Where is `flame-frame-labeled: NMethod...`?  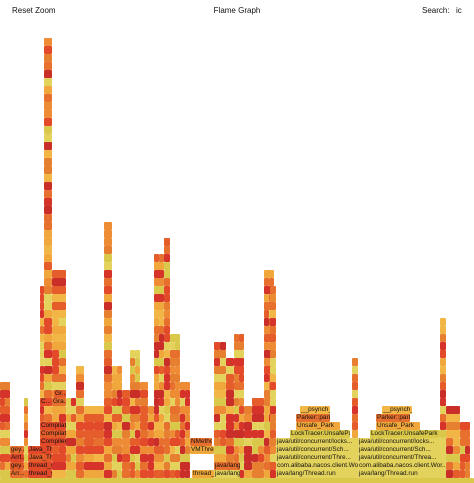 flame-frame-labeled: NMethod... is located at coordinates (201, 442).